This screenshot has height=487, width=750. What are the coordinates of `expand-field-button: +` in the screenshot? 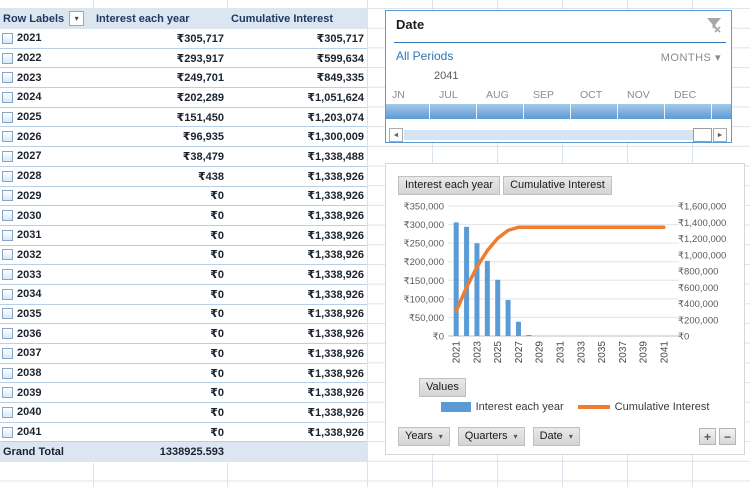 It's located at (707, 436).